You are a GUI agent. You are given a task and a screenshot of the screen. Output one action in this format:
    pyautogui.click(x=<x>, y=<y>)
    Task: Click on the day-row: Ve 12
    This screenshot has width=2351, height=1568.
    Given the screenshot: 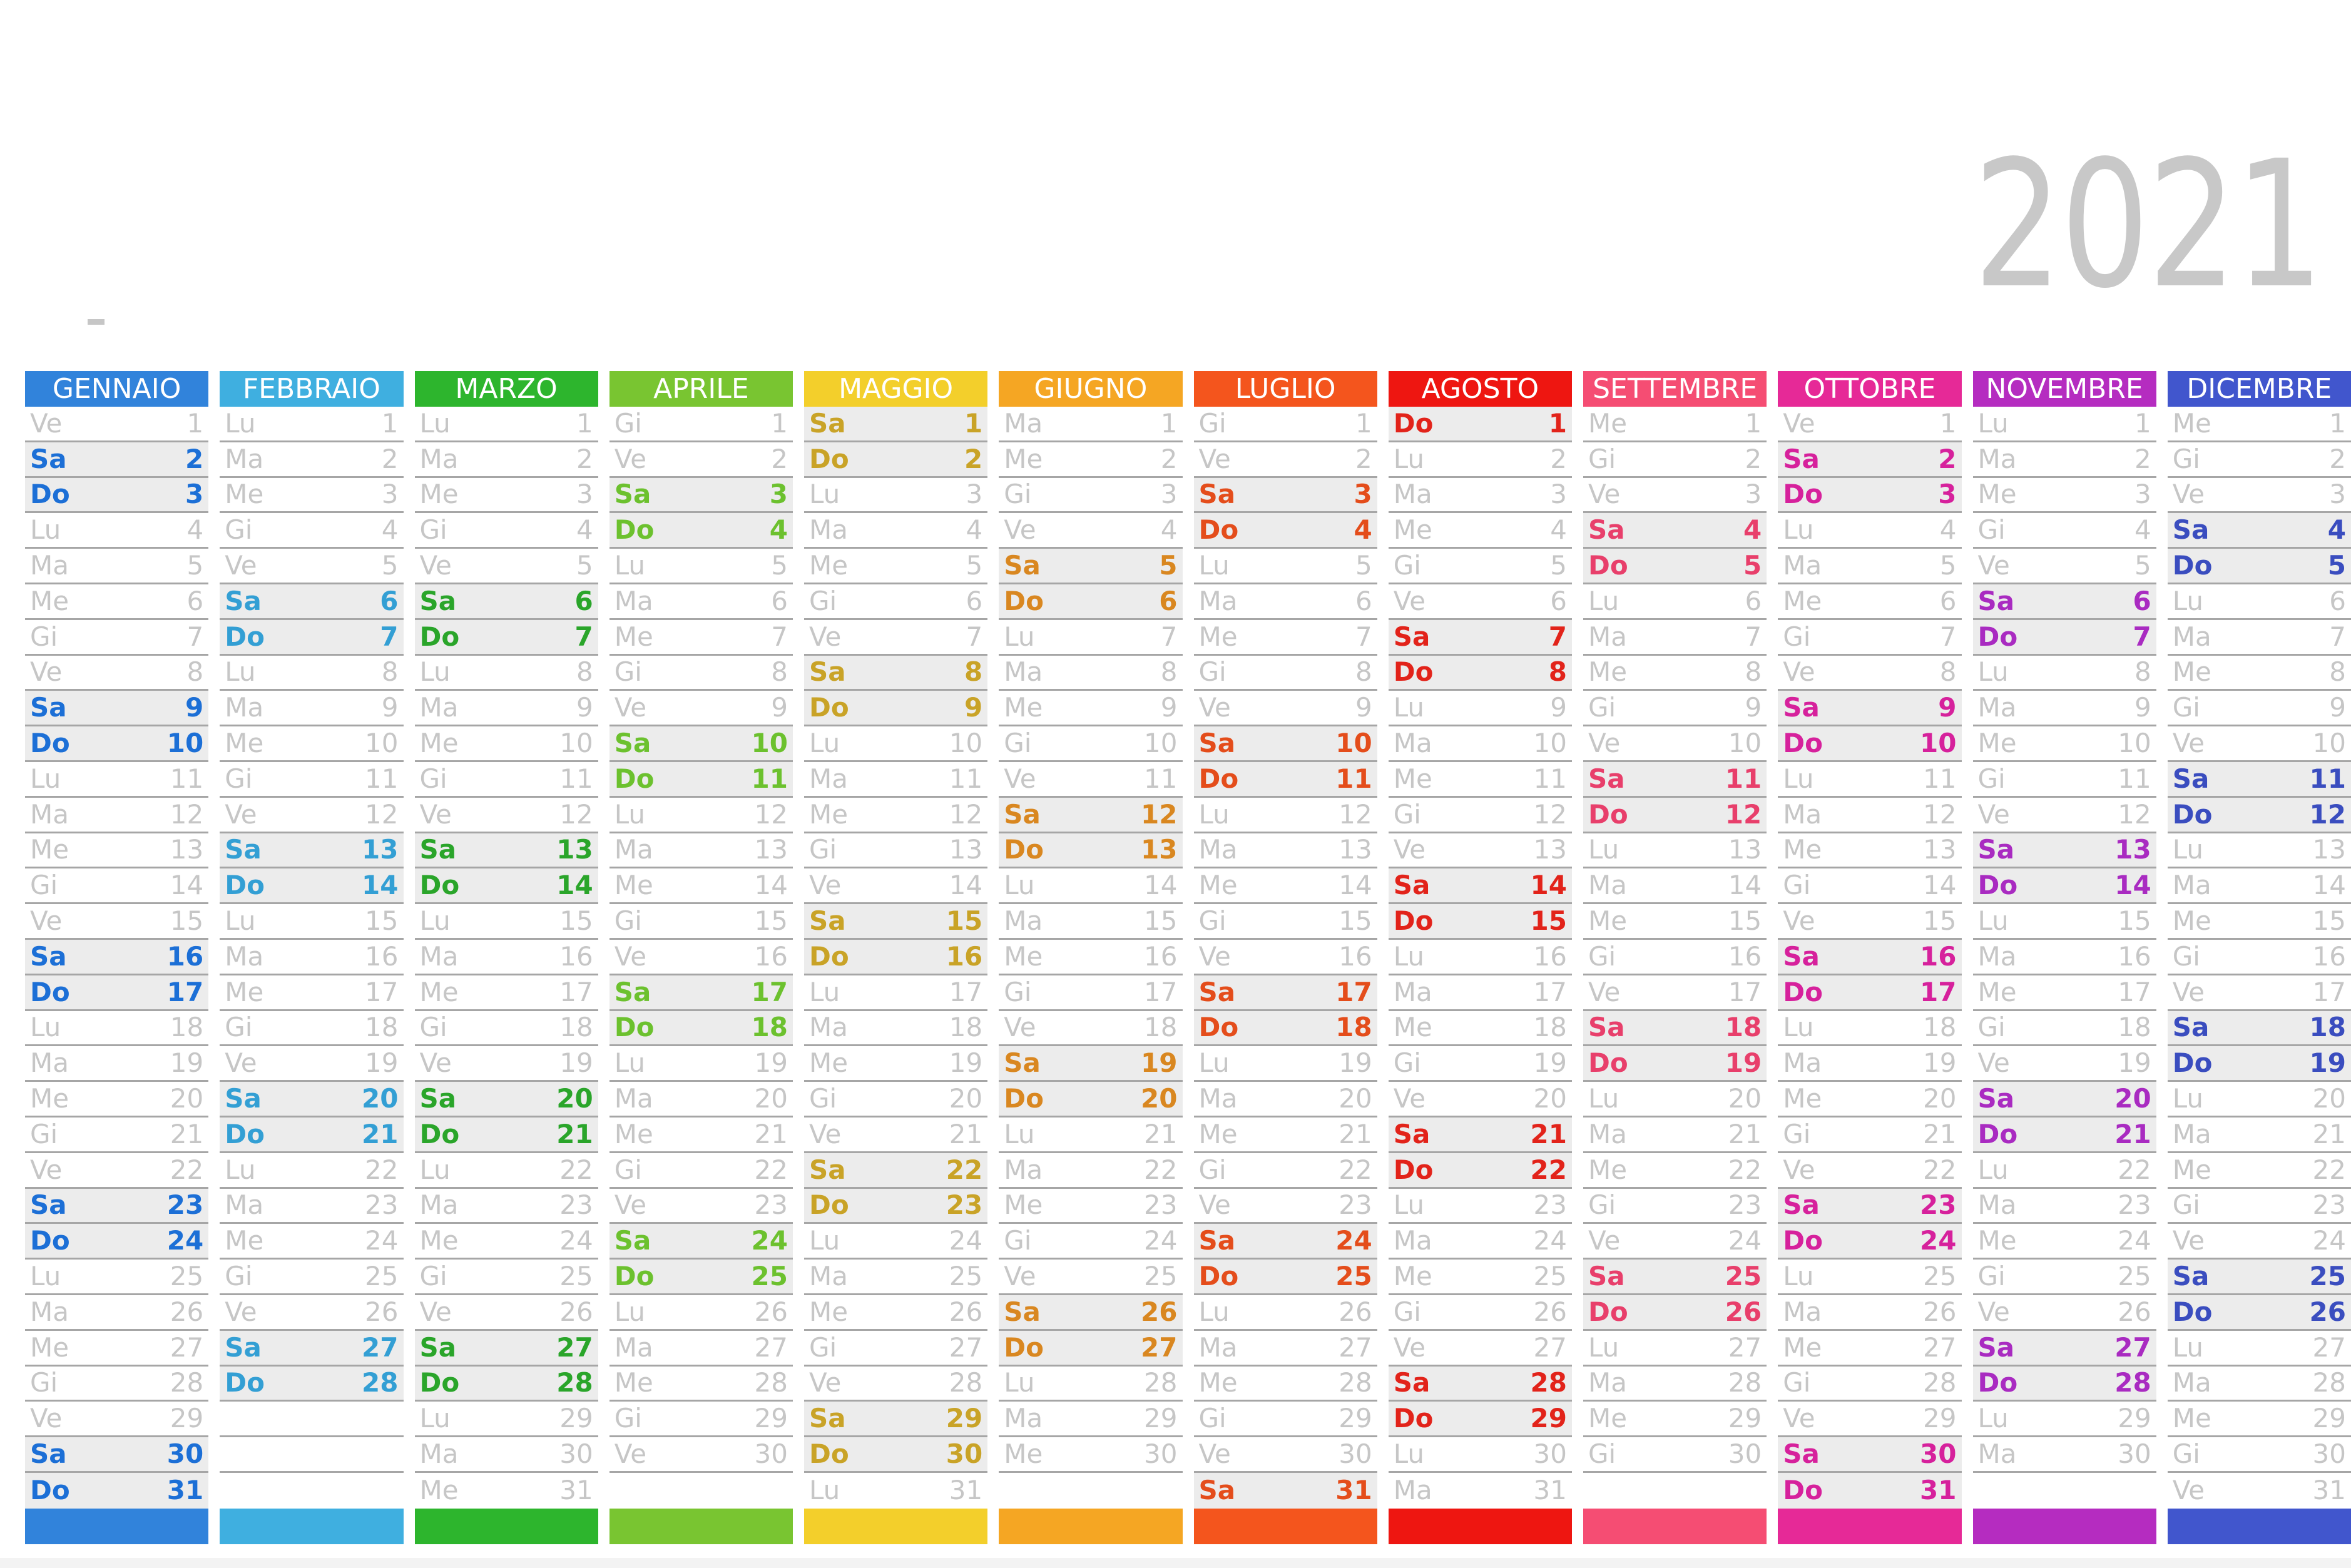 What is the action you would take?
    pyautogui.click(x=312, y=815)
    